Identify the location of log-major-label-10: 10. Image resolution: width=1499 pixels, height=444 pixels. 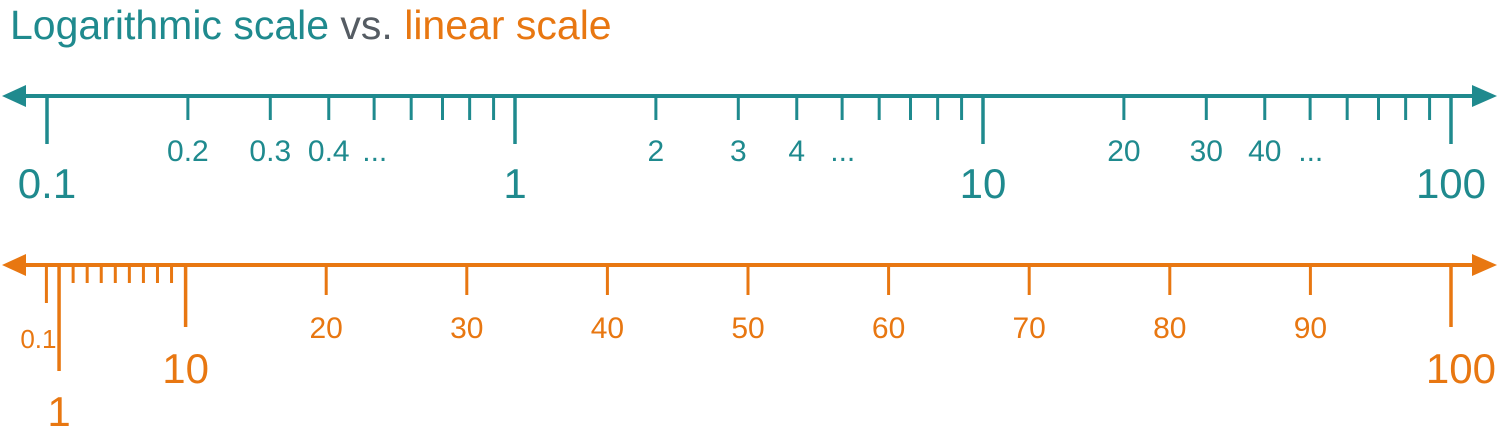
(983, 183).